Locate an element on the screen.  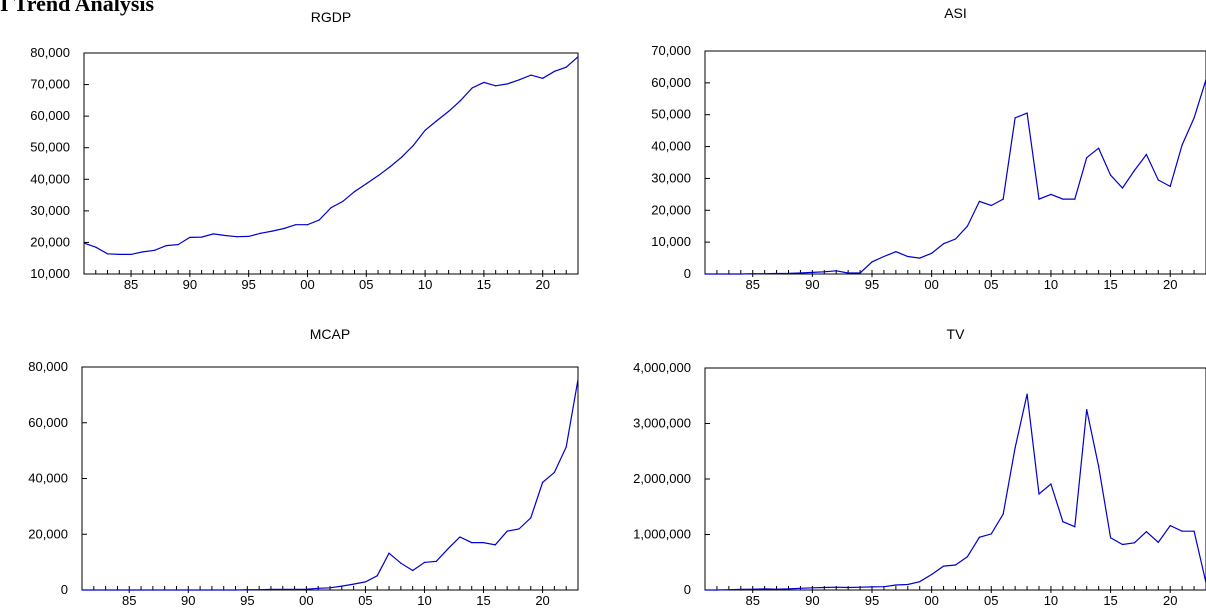
rgdp-y-tick-label: 10,000 is located at coordinates (50, 273).